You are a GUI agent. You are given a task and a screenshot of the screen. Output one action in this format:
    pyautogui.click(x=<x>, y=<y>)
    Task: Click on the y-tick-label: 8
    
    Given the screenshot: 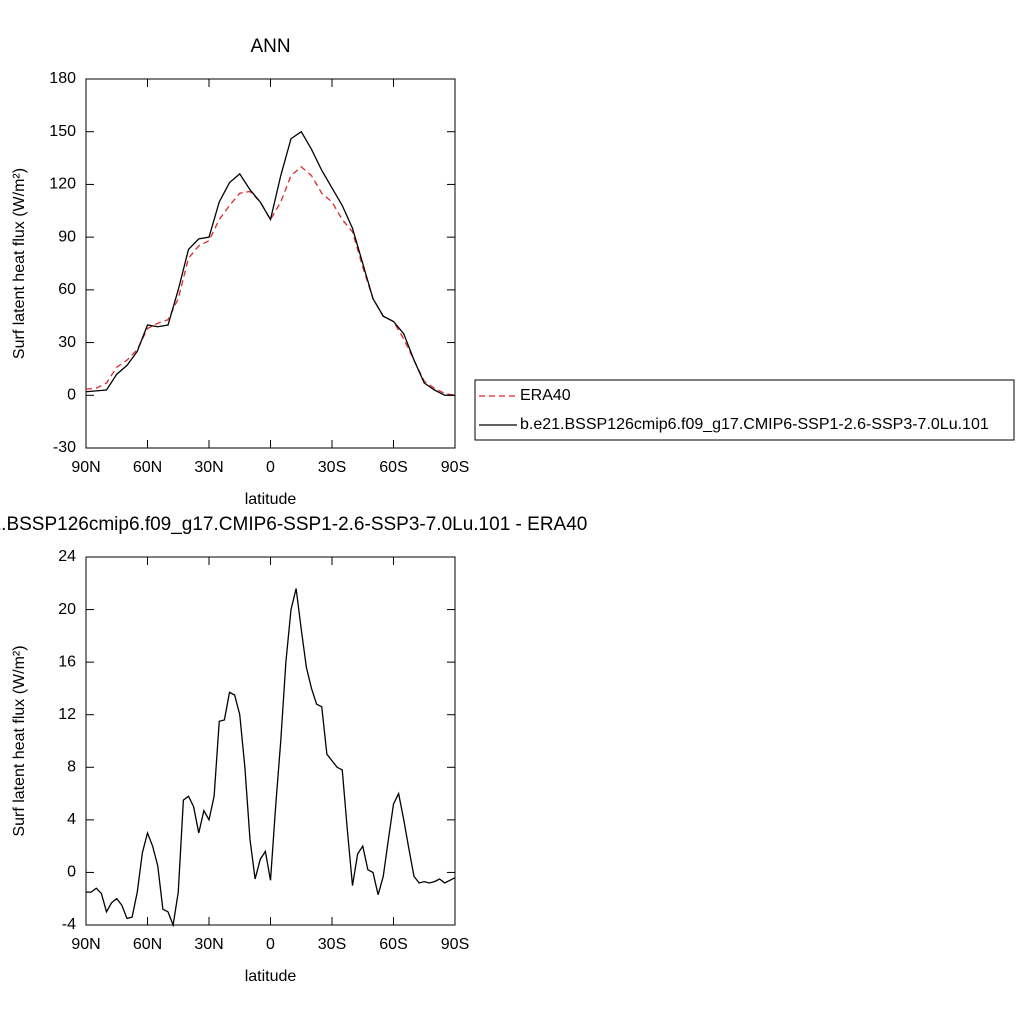 What is the action you would take?
    pyautogui.click(x=71, y=767)
    